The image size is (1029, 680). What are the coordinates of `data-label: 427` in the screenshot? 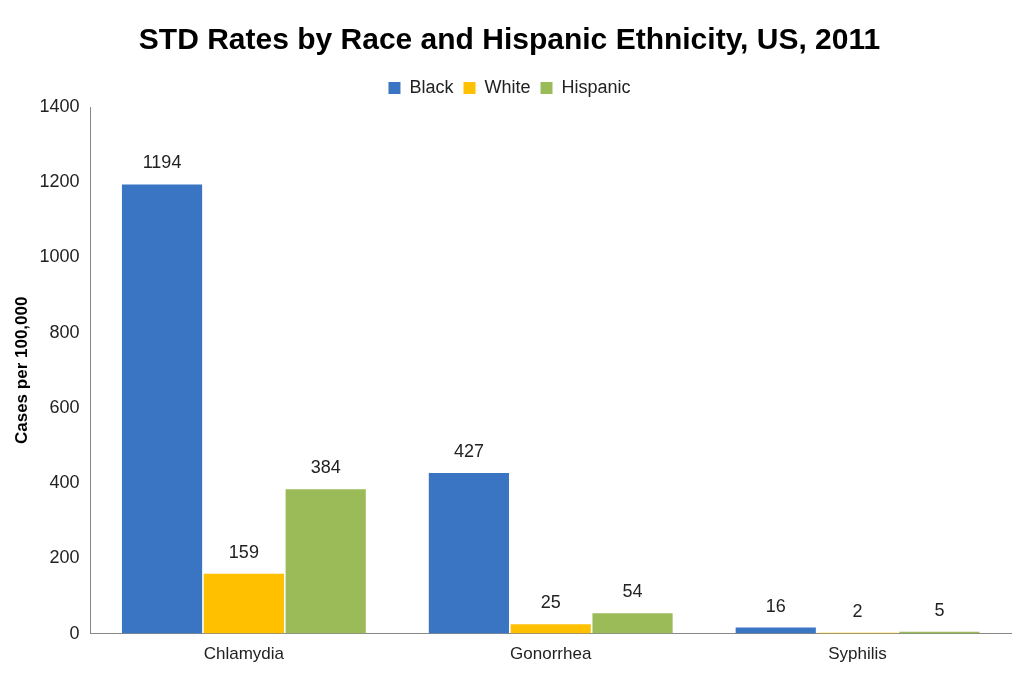 It's located at (468, 450).